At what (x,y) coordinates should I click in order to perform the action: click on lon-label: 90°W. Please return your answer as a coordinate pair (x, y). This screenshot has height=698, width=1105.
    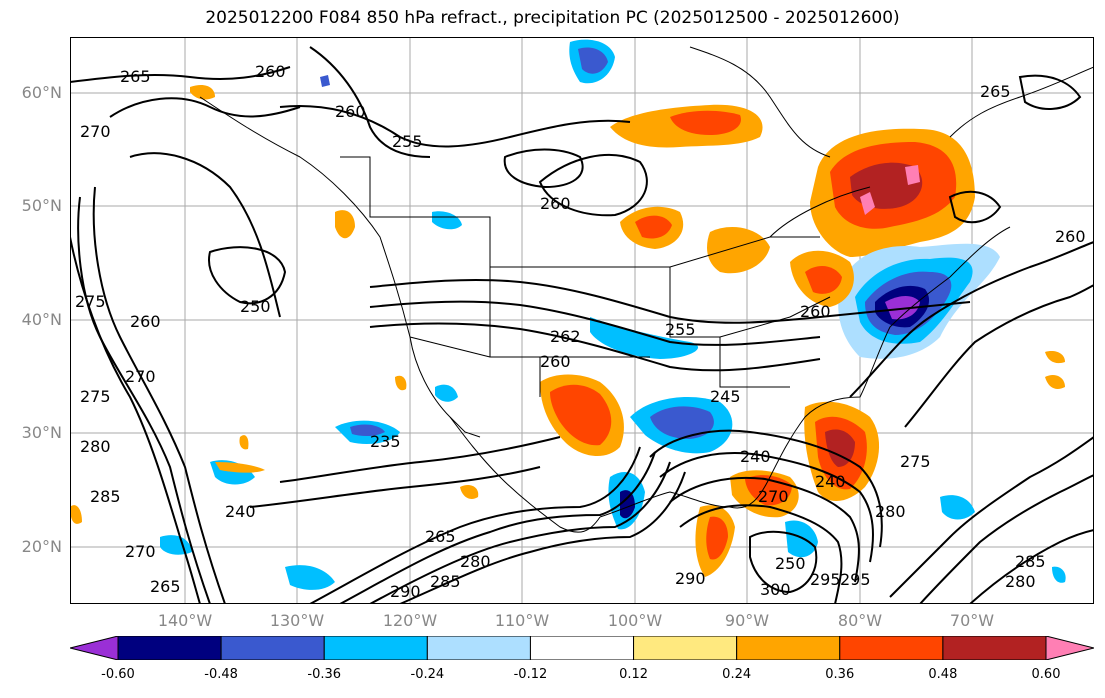
    Looking at the image, I should click on (747, 620).